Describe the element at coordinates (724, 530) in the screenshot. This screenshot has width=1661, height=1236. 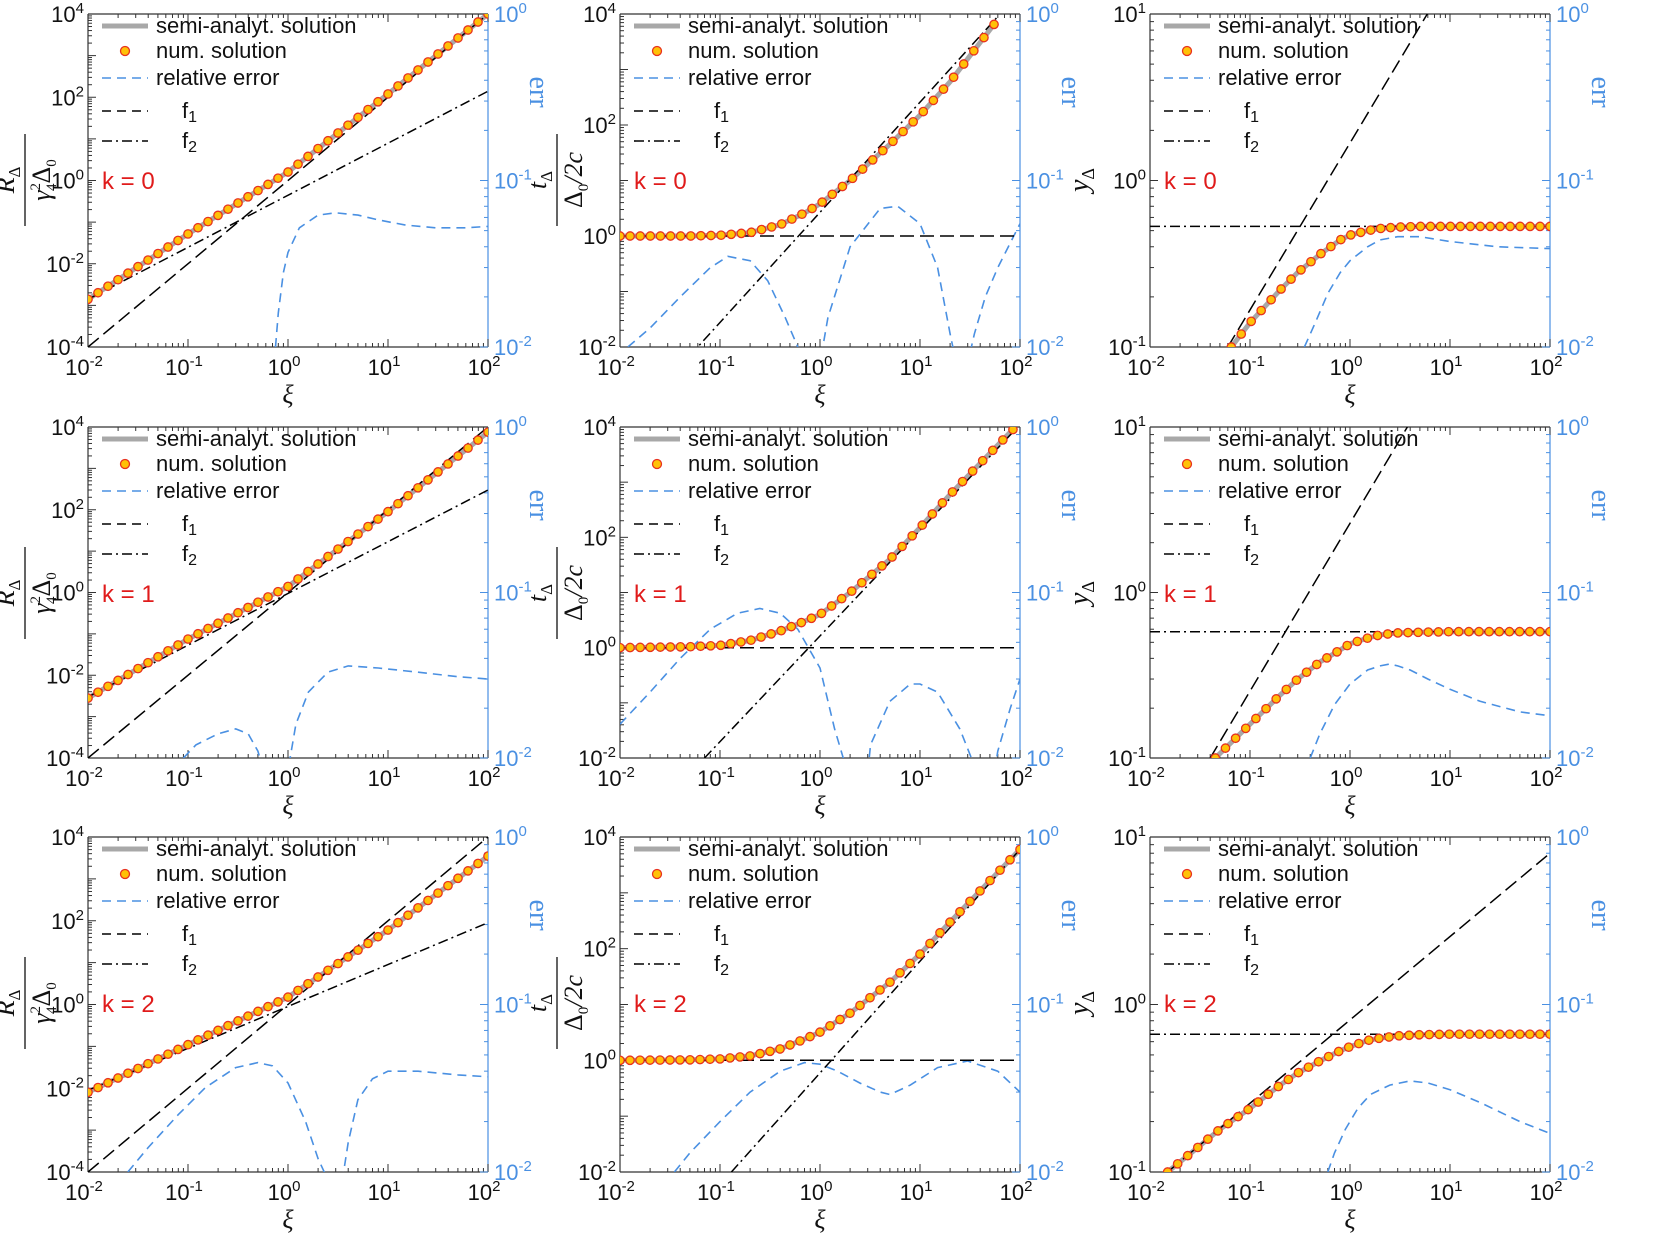
I see `legend-f1-sub: 1` at that location.